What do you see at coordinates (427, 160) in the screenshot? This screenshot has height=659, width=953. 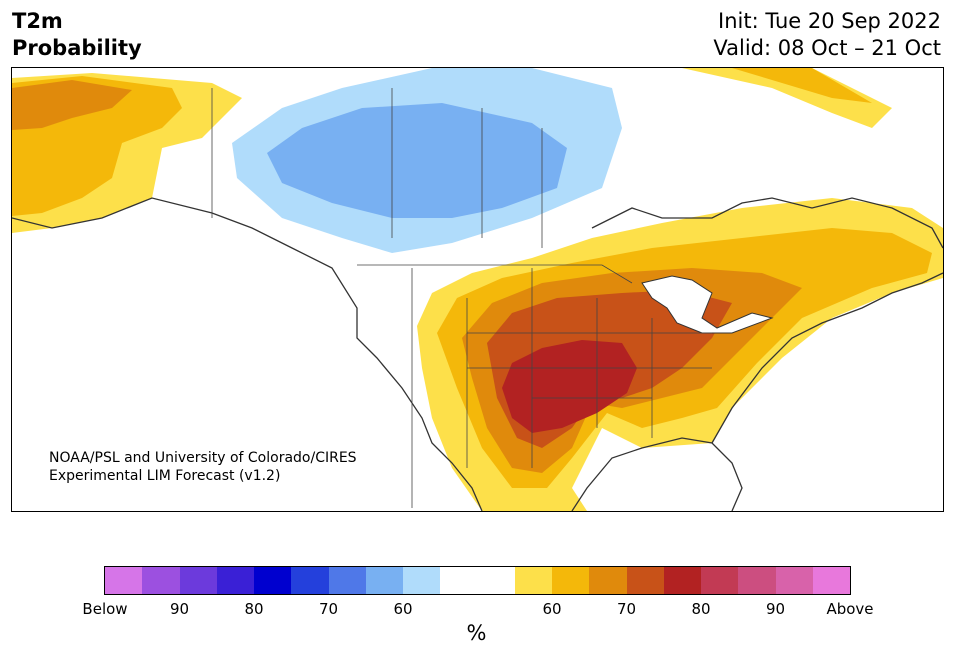 I see `canada-cool-region` at bounding box center [427, 160].